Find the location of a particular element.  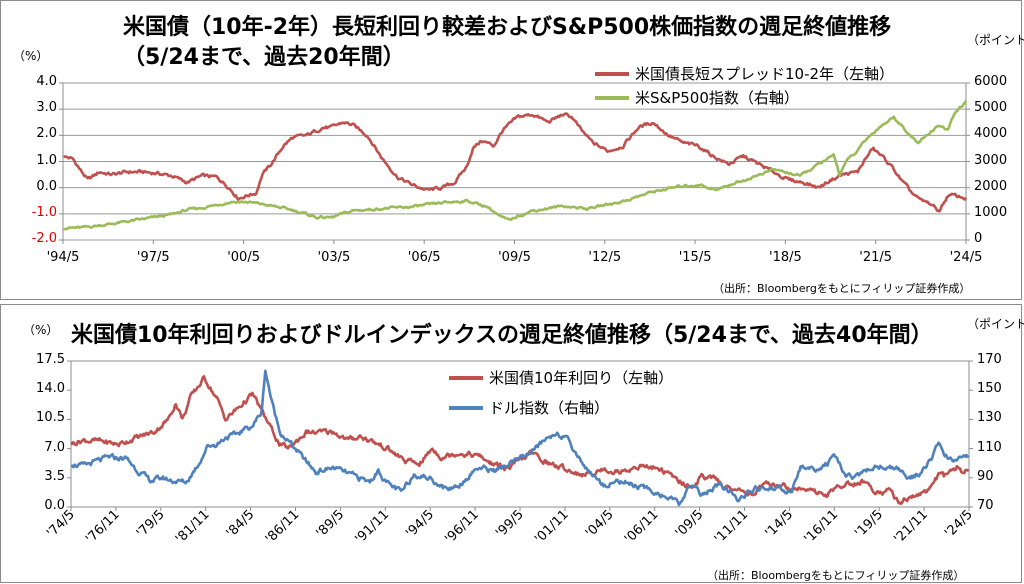

legend-item-spread: 米国債長短スプレッド10-2年（左軸） is located at coordinates (744, 73).